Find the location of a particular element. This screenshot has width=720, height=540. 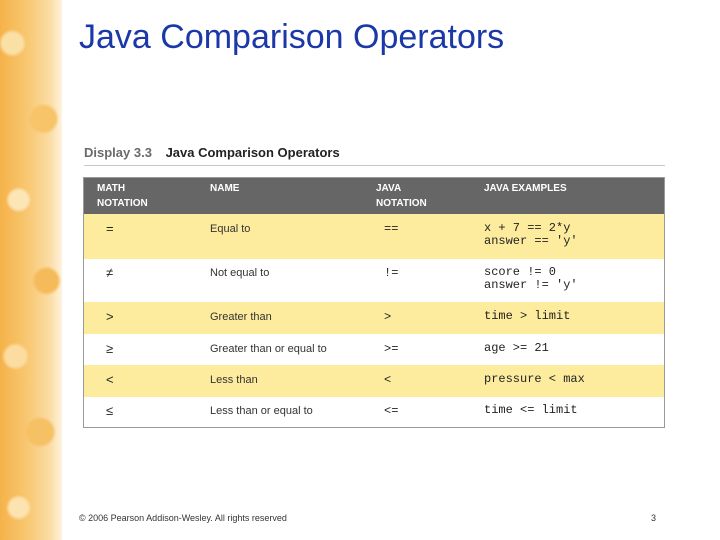

math-notation-cell: < is located at coordinates (110, 379).